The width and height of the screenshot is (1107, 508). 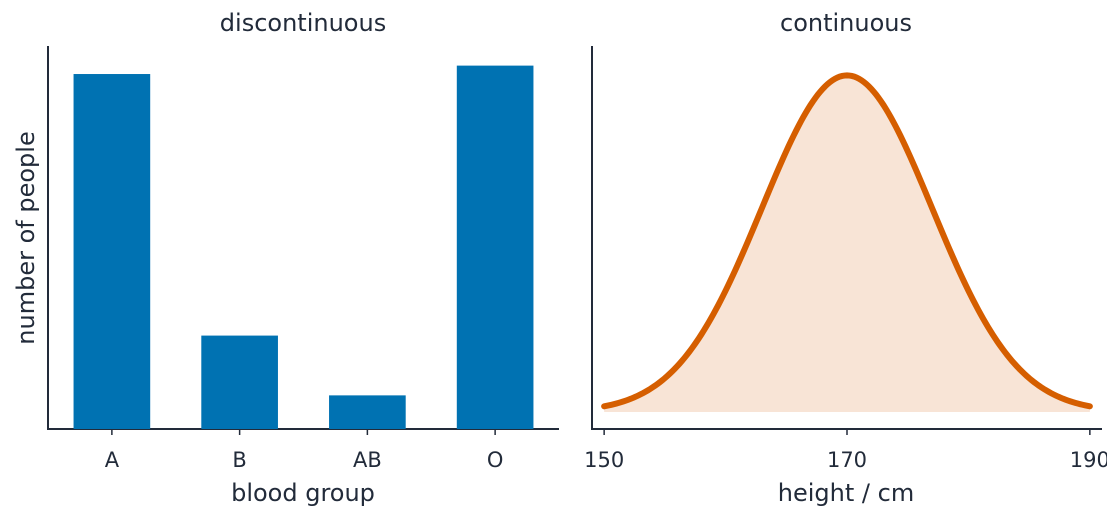 What do you see at coordinates (367, 460) in the screenshot?
I see `bar-x-tick-label: AB` at bounding box center [367, 460].